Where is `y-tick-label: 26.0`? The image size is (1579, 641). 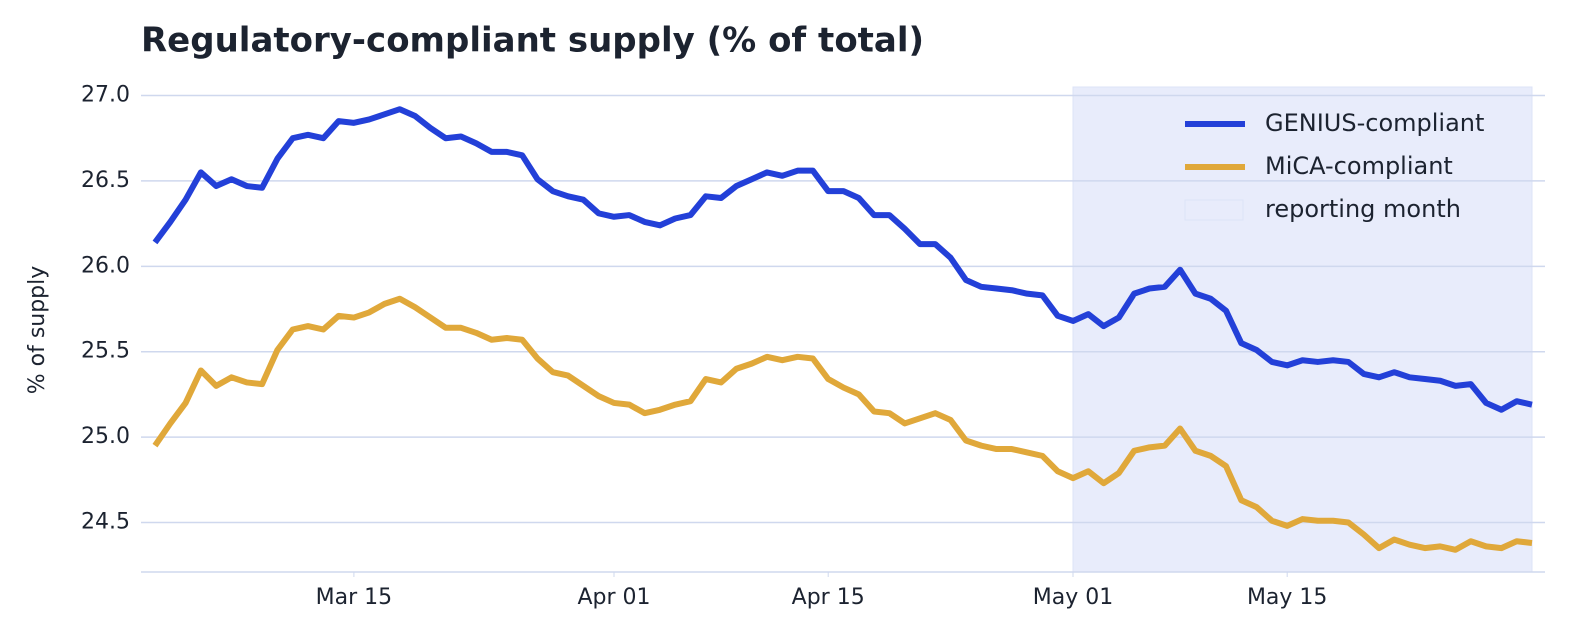 y-tick-label: 26.0 is located at coordinates (105, 265).